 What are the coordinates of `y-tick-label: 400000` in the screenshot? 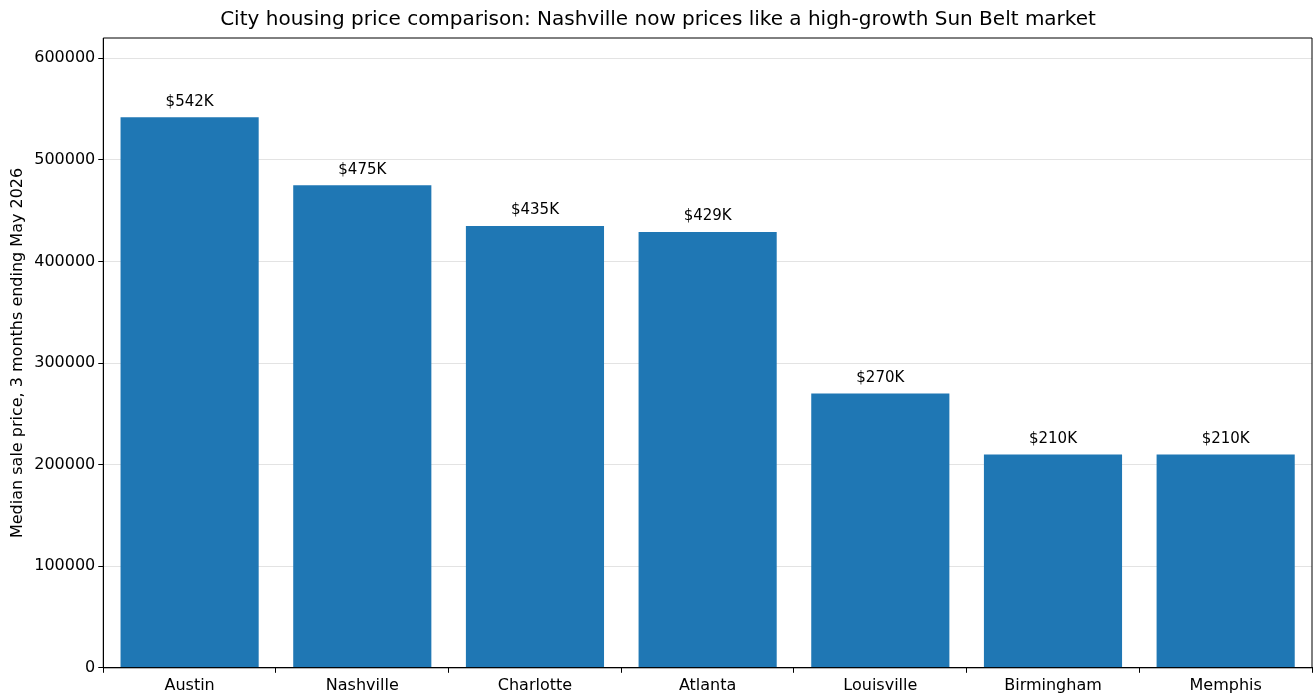 It's located at (65, 260).